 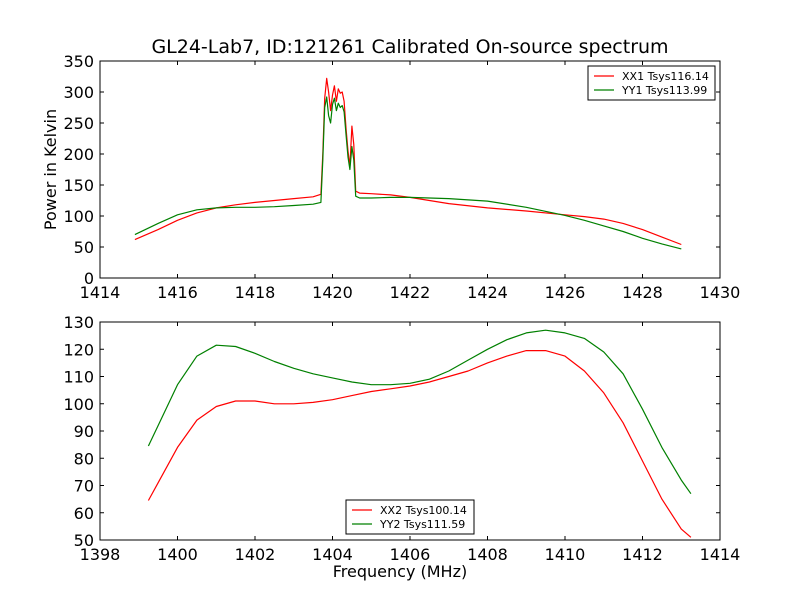 I want to click on x-tick-label: 1424, so click(x=487, y=292).